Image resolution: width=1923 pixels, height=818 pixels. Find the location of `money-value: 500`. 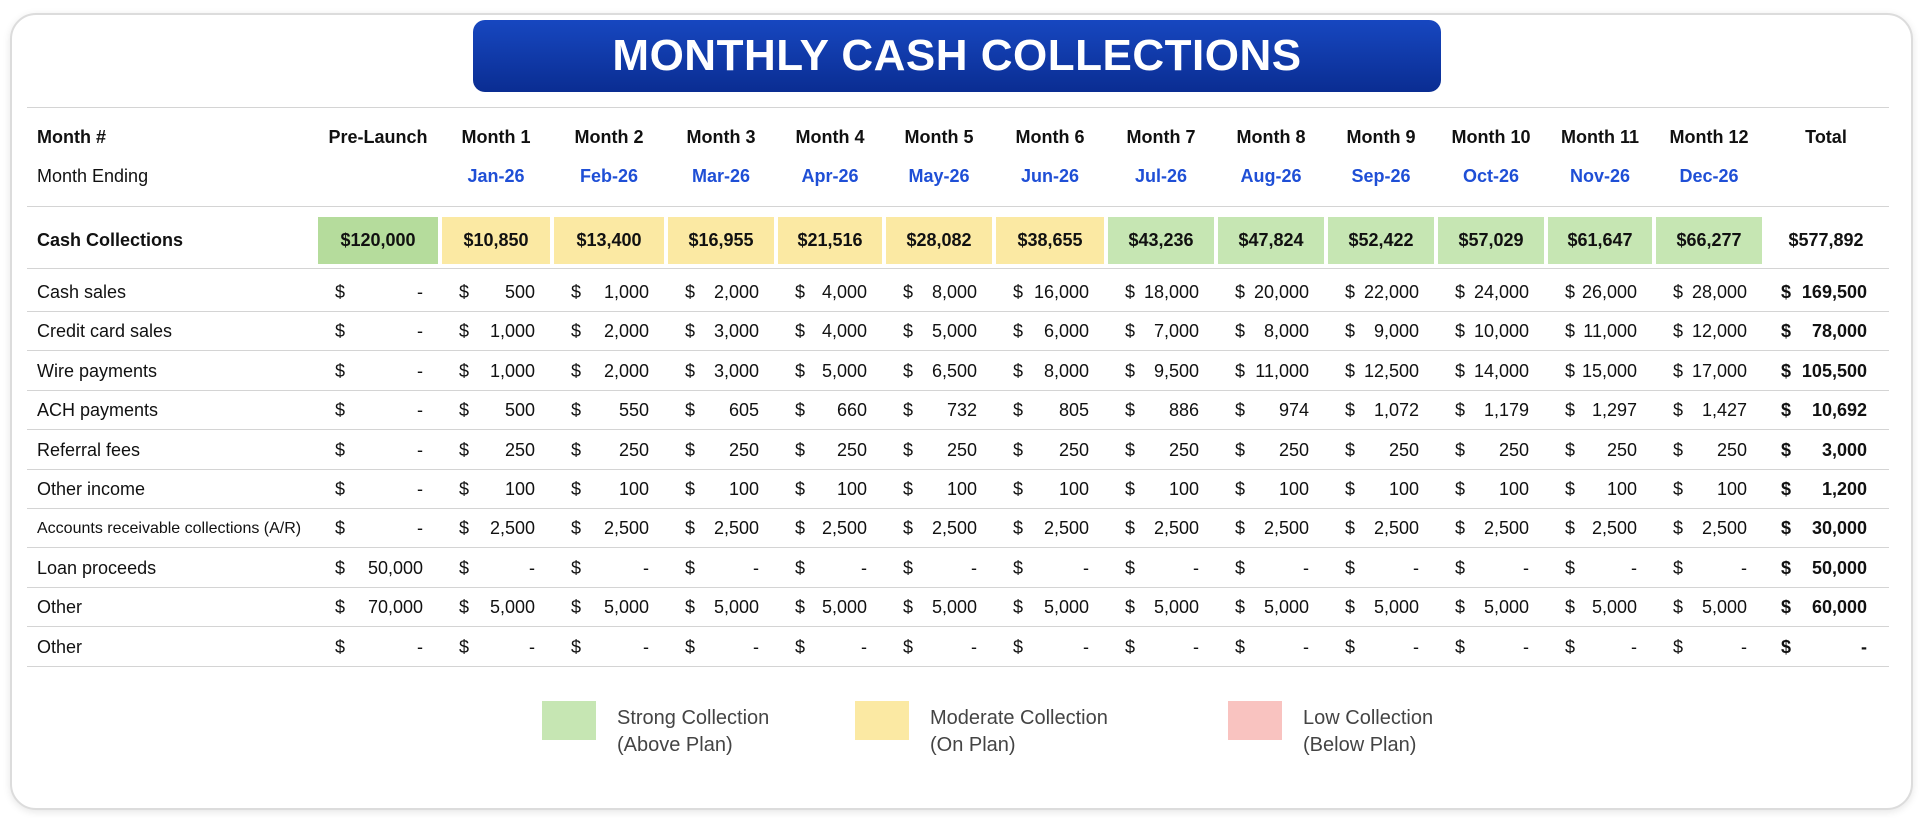

money-value: 500 is located at coordinates (519, 292).